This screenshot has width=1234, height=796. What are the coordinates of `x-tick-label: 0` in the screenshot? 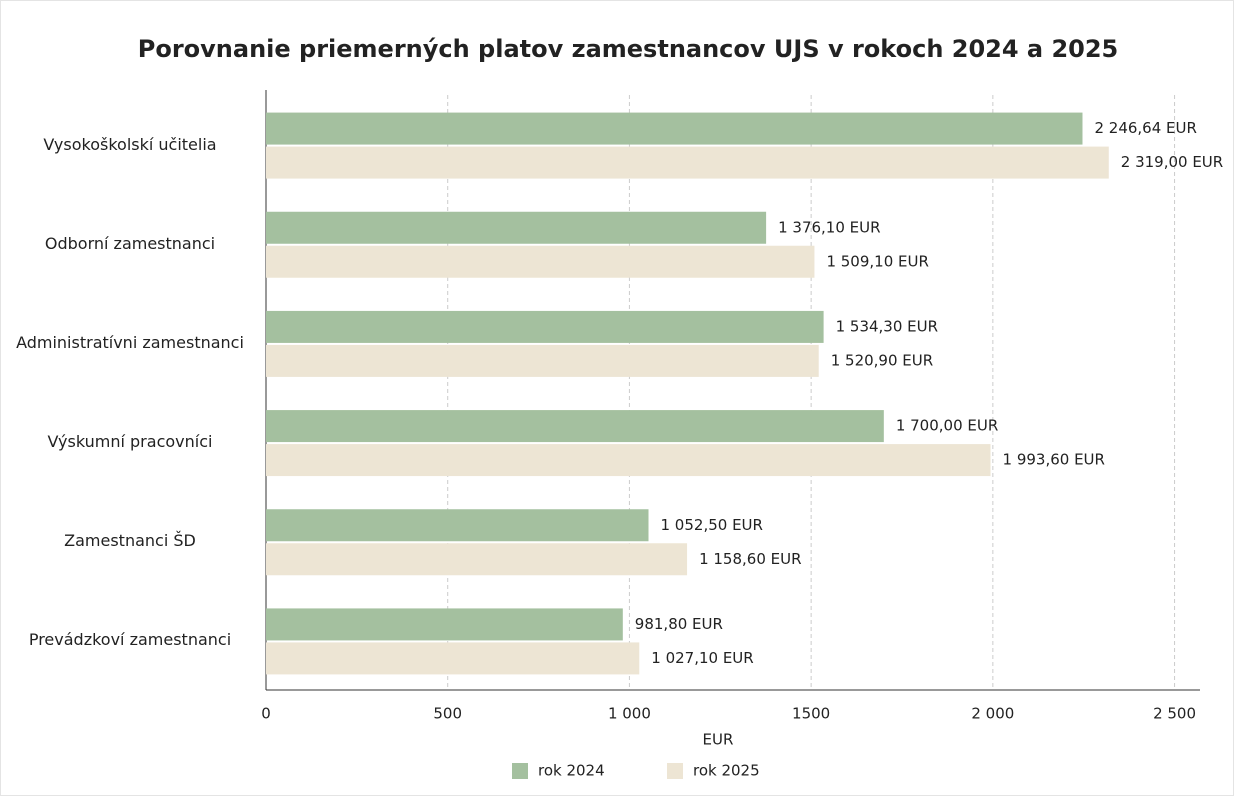 It's located at (266, 714).